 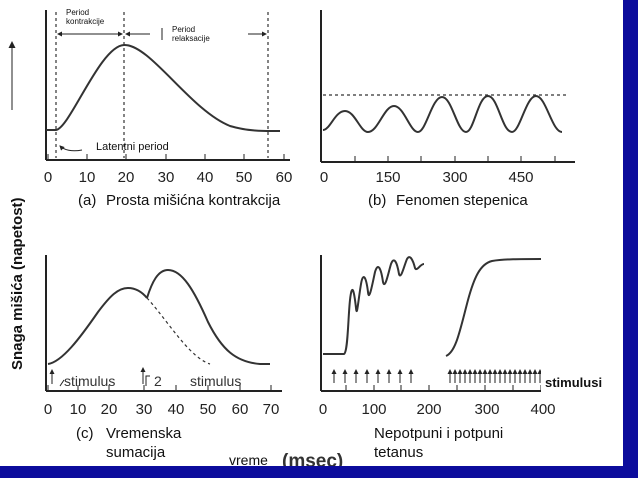 I want to click on panel-c-tick: 70, so click(x=271, y=409).